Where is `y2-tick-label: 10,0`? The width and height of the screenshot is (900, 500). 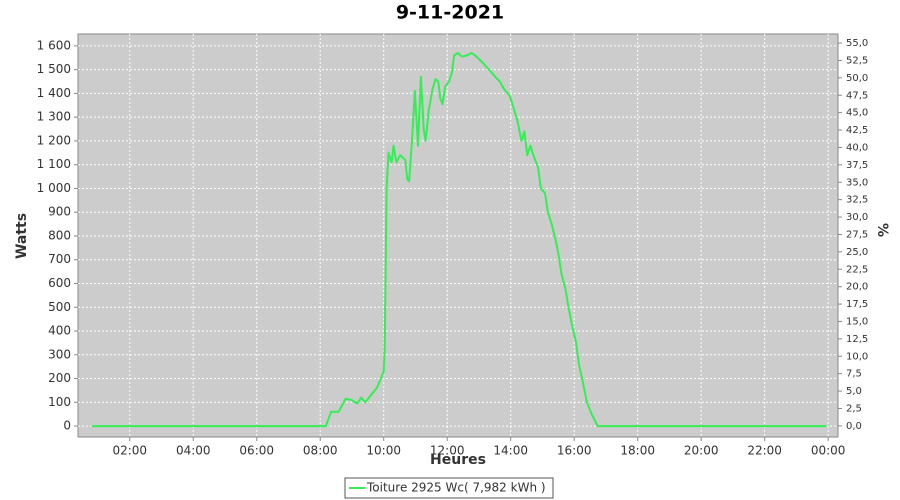 y2-tick-label: 10,0 is located at coordinates (857, 356).